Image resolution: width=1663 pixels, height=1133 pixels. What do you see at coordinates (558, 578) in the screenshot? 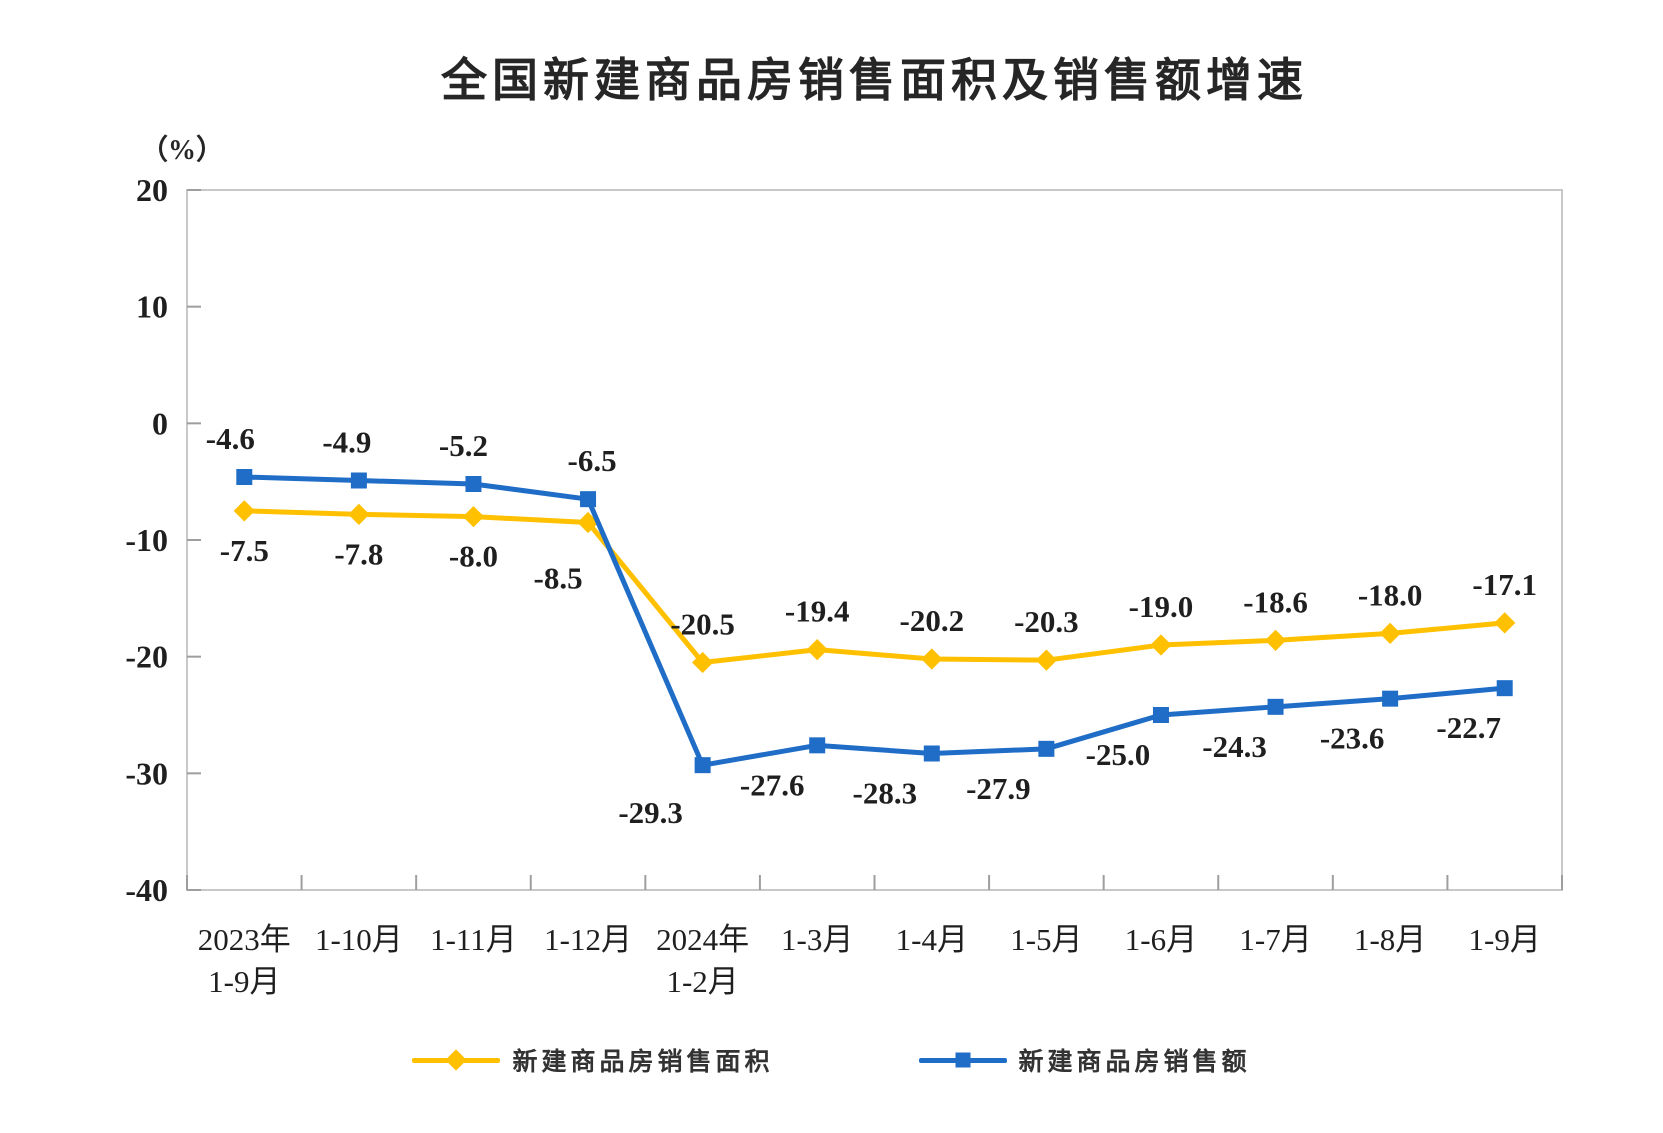
I see `data-point-label: -8.5` at bounding box center [558, 578].